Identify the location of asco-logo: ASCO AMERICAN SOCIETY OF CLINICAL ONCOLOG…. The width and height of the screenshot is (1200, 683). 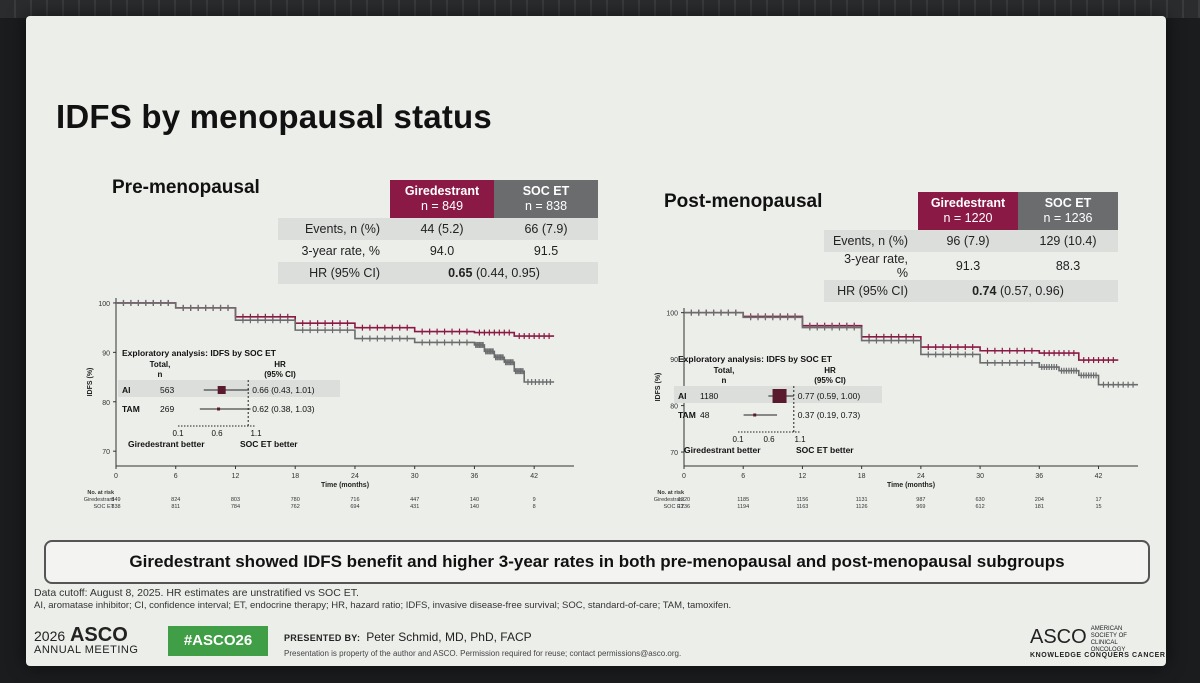
(1098, 642).